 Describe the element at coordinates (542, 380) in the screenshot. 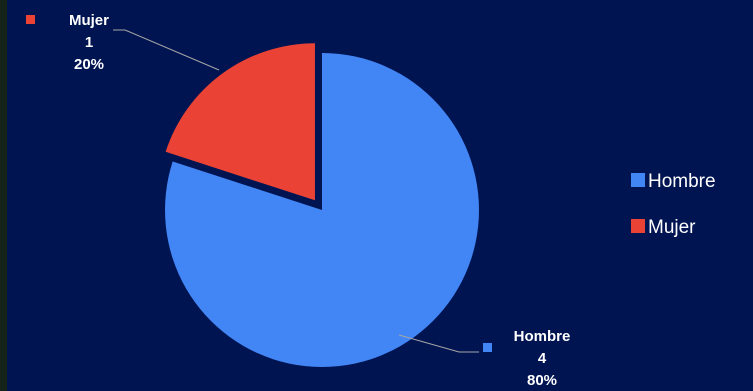

I see `data-label-percent-hombre: 80%` at that location.